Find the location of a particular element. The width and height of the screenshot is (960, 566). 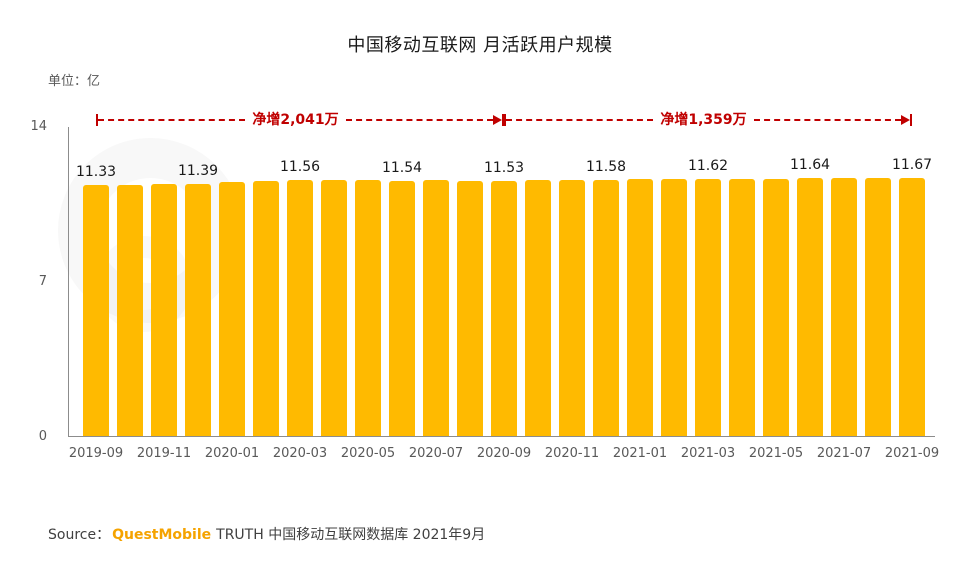

bar-column: 11.56 2020-03 is located at coordinates (300, 294).